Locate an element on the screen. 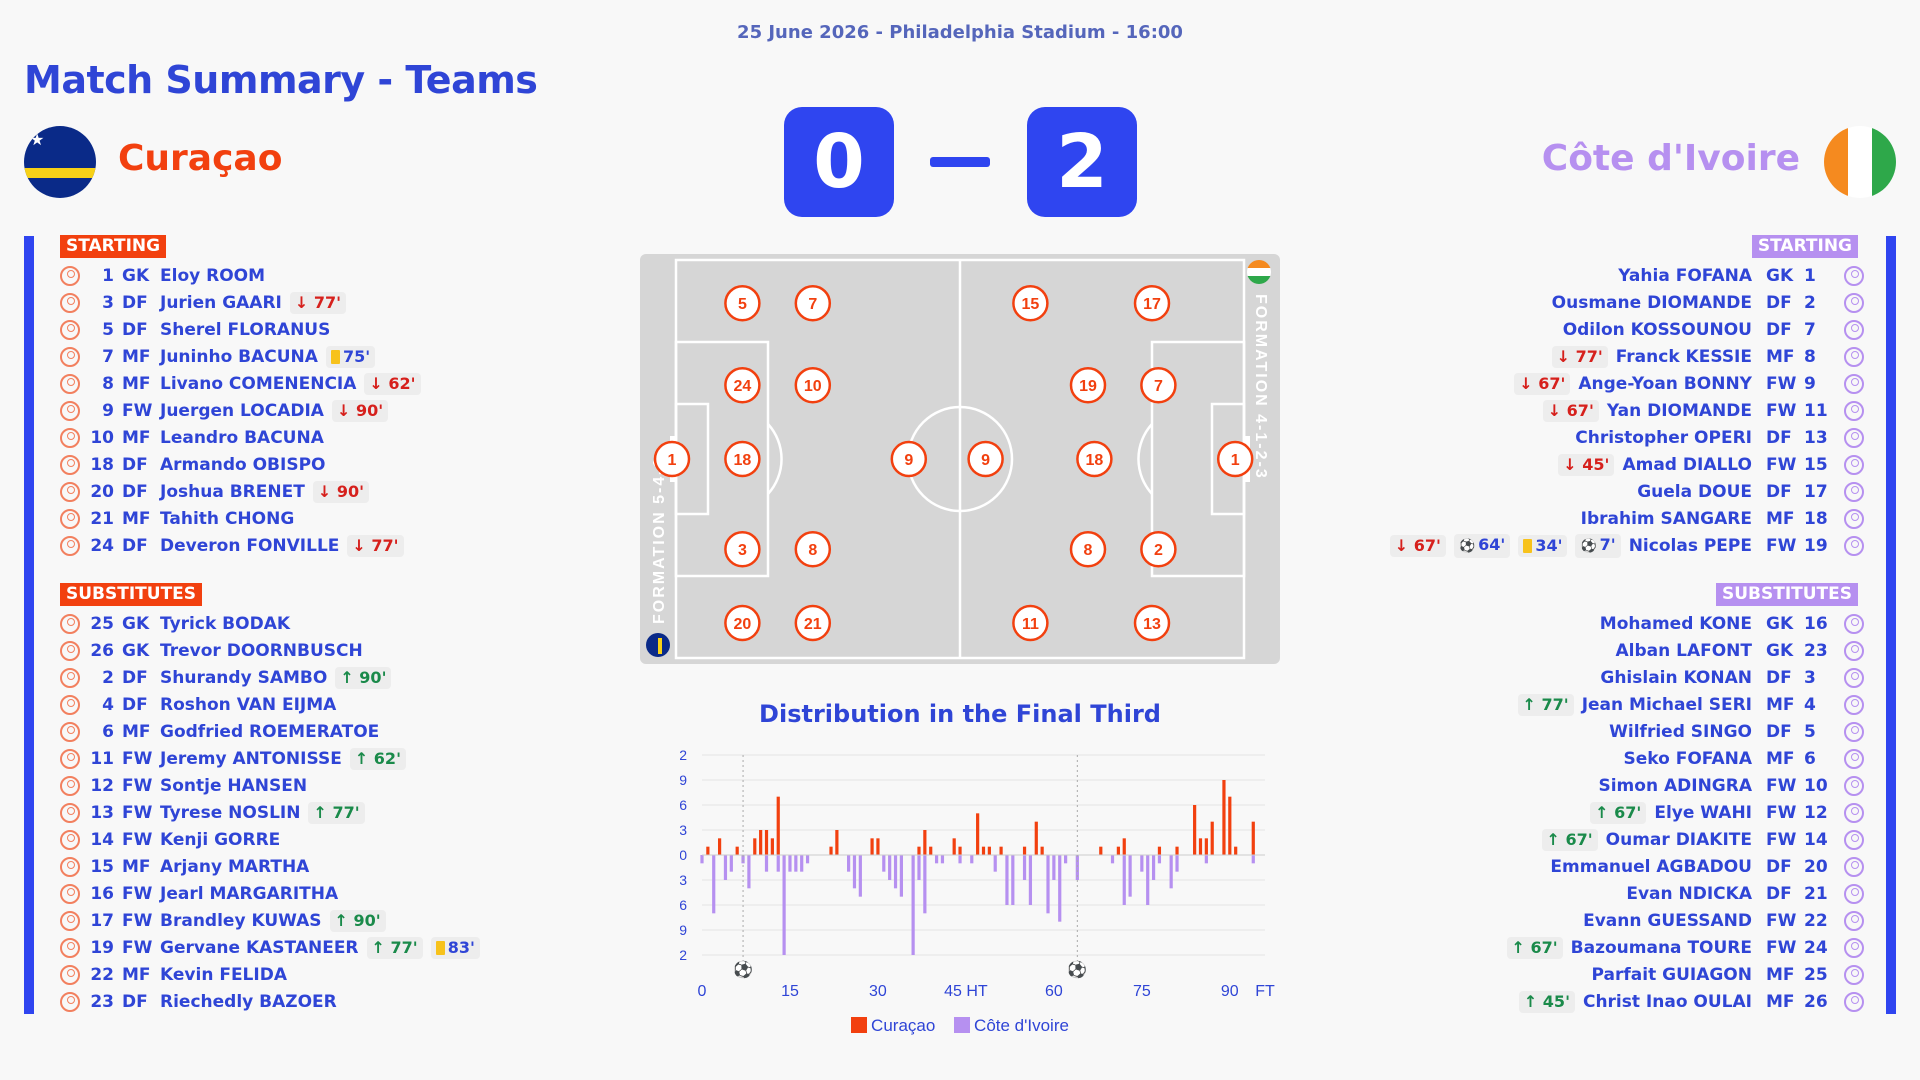 The image size is (1920, 1080). player-row: 26 GK Trevor DOORNBUSCH is located at coordinates (410, 650).